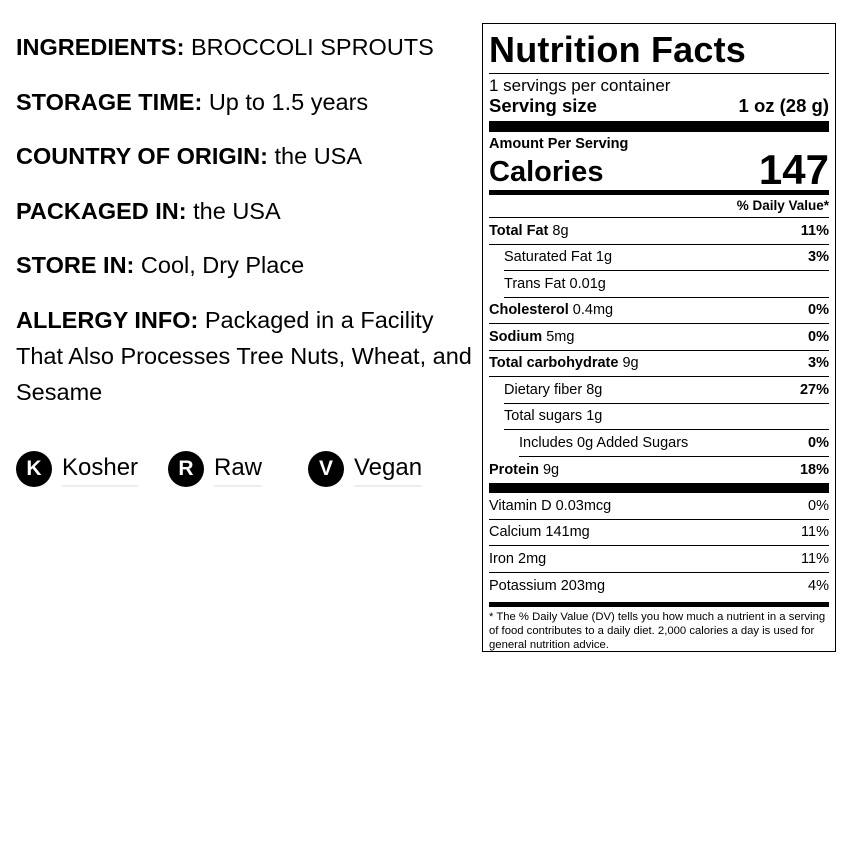 This screenshot has width=850, height=847. What do you see at coordinates (659, 364) in the screenshot?
I see `nutrient-row-total-carbohydrate: Total carbohydrate 9g 3%` at bounding box center [659, 364].